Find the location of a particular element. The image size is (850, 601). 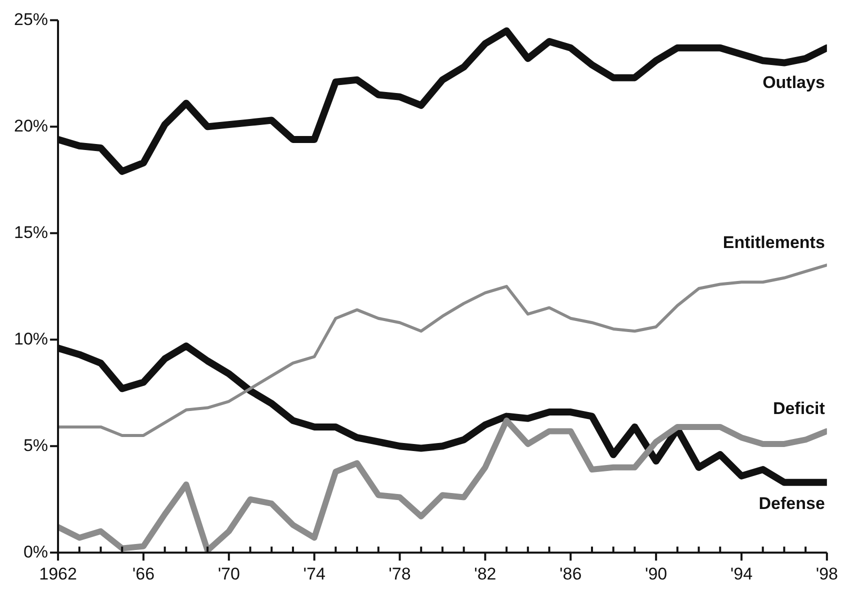

x-tick-label: '78 is located at coordinates (399, 574).